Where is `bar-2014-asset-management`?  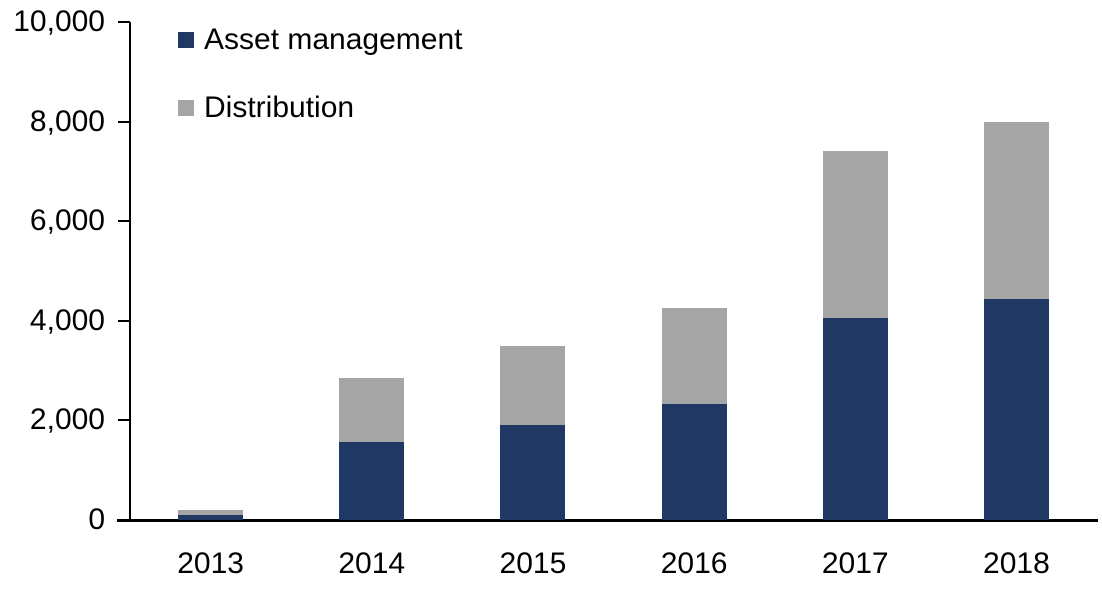 bar-2014-asset-management is located at coordinates (372, 481).